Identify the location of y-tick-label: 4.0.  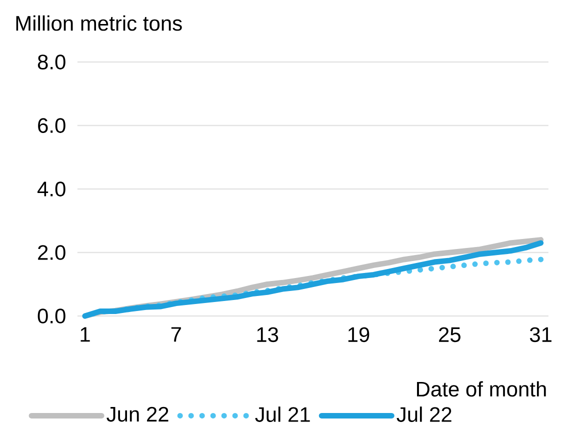
(51, 189).